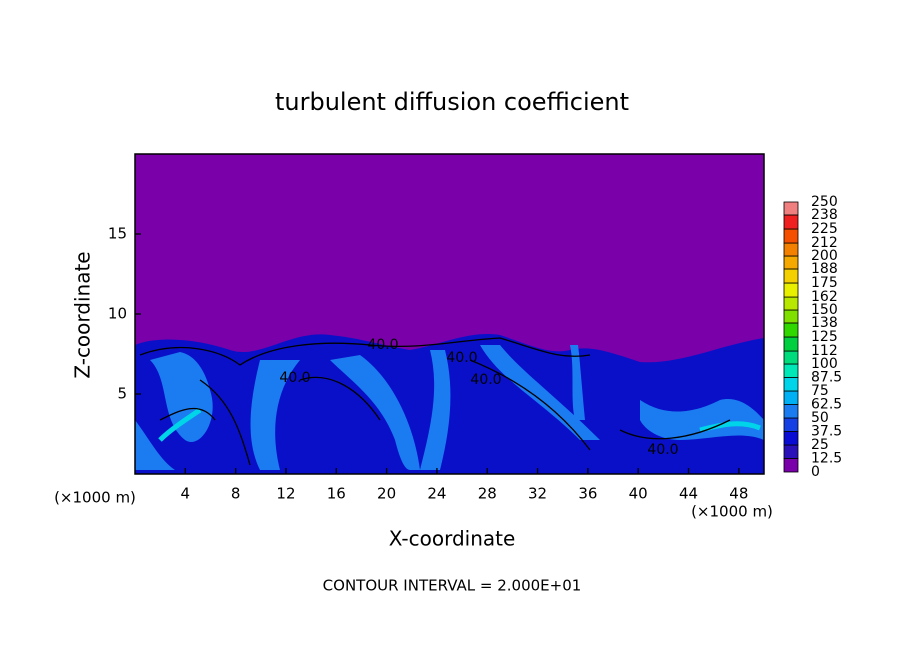 The height and width of the screenshot is (654, 904). What do you see at coordinates (122, 394) in the screenshot?
I see `y-tick-label: 5` at bounding box center [122, 394].